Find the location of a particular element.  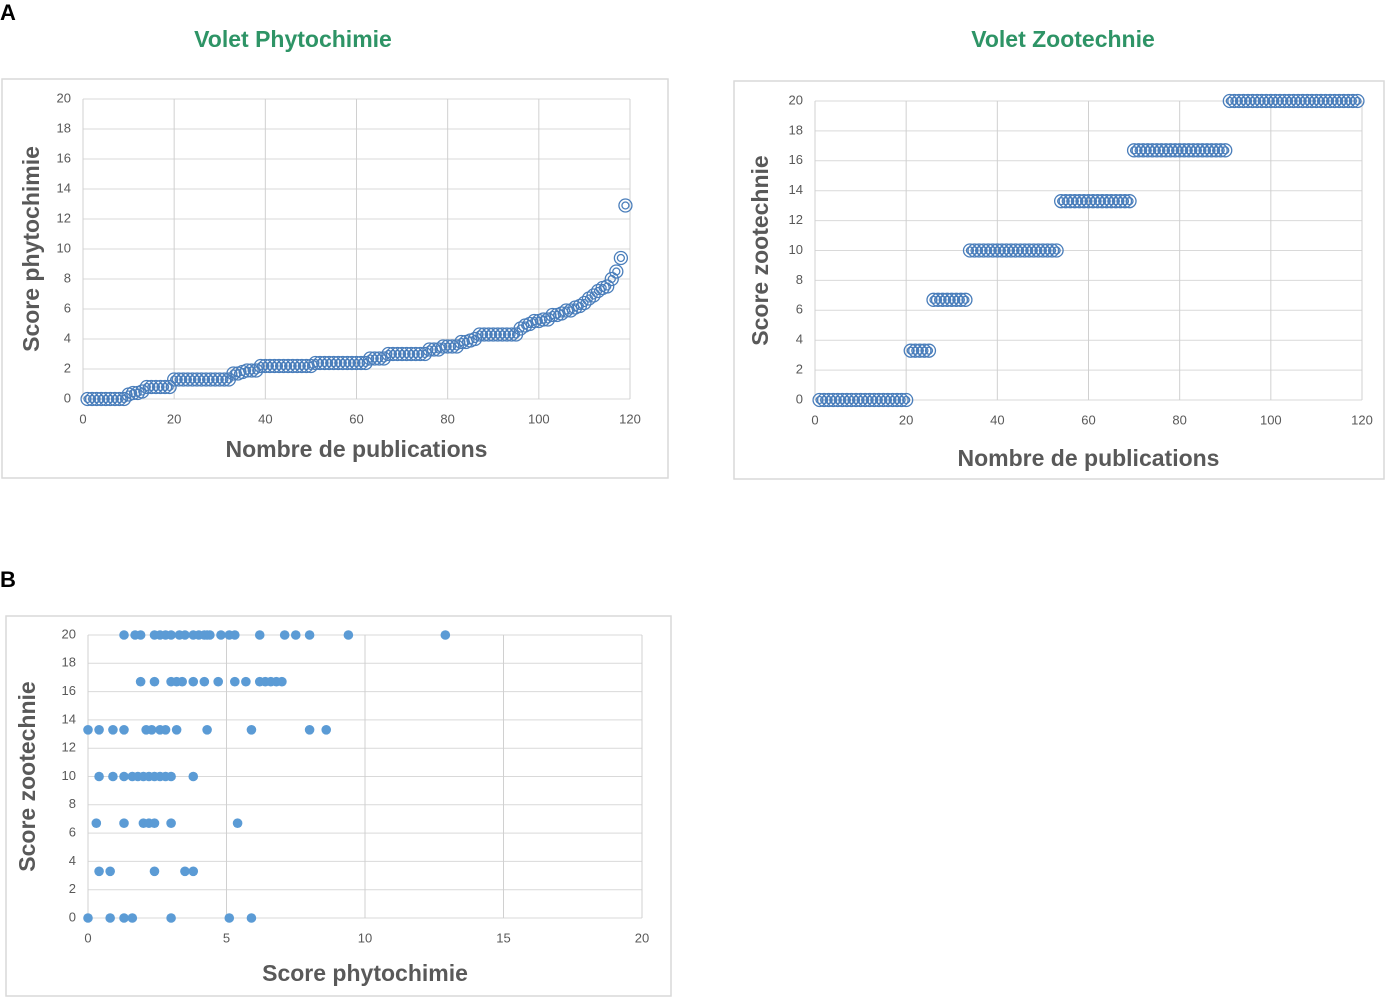

y-tick-label: 12 is located at coordinates (796, 219).